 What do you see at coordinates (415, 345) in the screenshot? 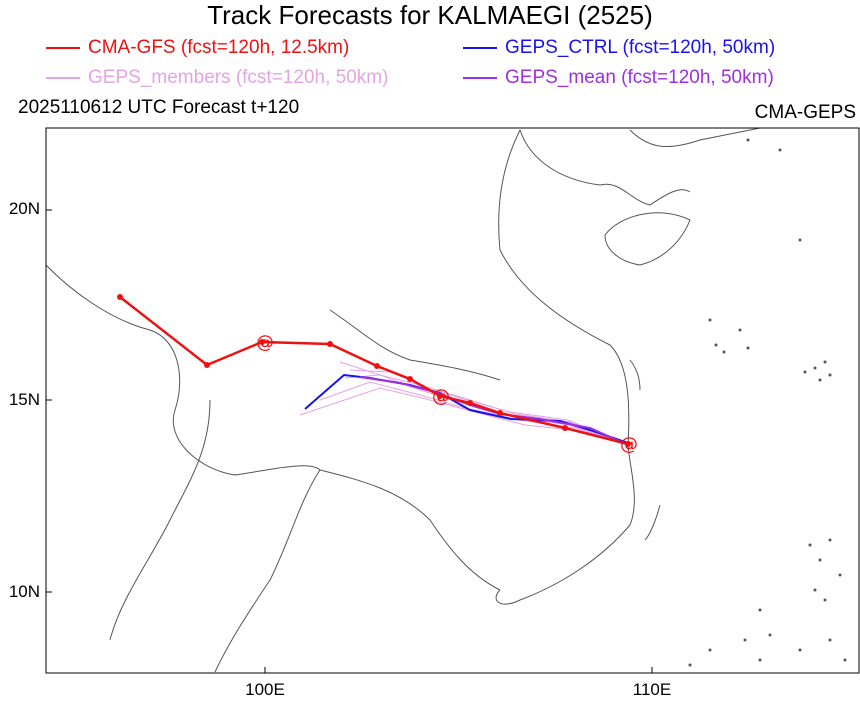
I see `border-laos` at bounding box center [415, 345].